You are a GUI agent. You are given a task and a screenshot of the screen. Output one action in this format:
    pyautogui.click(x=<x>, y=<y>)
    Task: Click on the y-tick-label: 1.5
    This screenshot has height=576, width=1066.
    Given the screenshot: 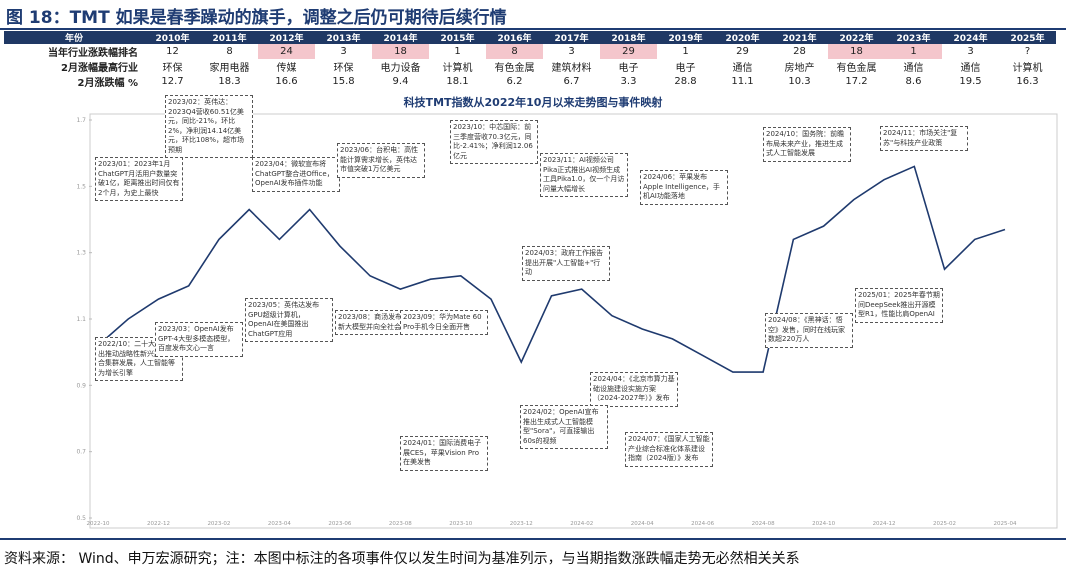 What is the action you would take?
    pyautogui.click(x=81, y=186)
    